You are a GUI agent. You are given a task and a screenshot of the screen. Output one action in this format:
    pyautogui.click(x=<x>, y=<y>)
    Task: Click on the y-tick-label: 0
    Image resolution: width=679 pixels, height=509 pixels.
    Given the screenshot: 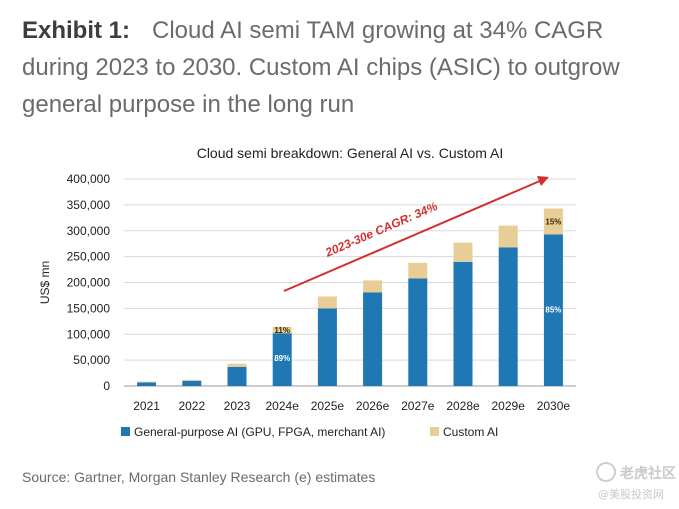 What is the action you would take?
    pyautogui.click(x=106, y=386)
    